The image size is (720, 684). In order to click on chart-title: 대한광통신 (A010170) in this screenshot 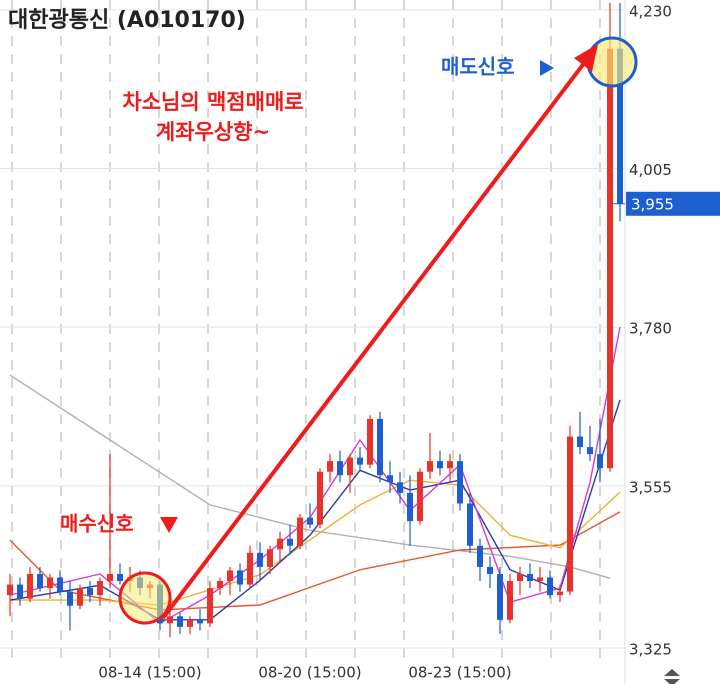, I will do `click(127, 20)`.